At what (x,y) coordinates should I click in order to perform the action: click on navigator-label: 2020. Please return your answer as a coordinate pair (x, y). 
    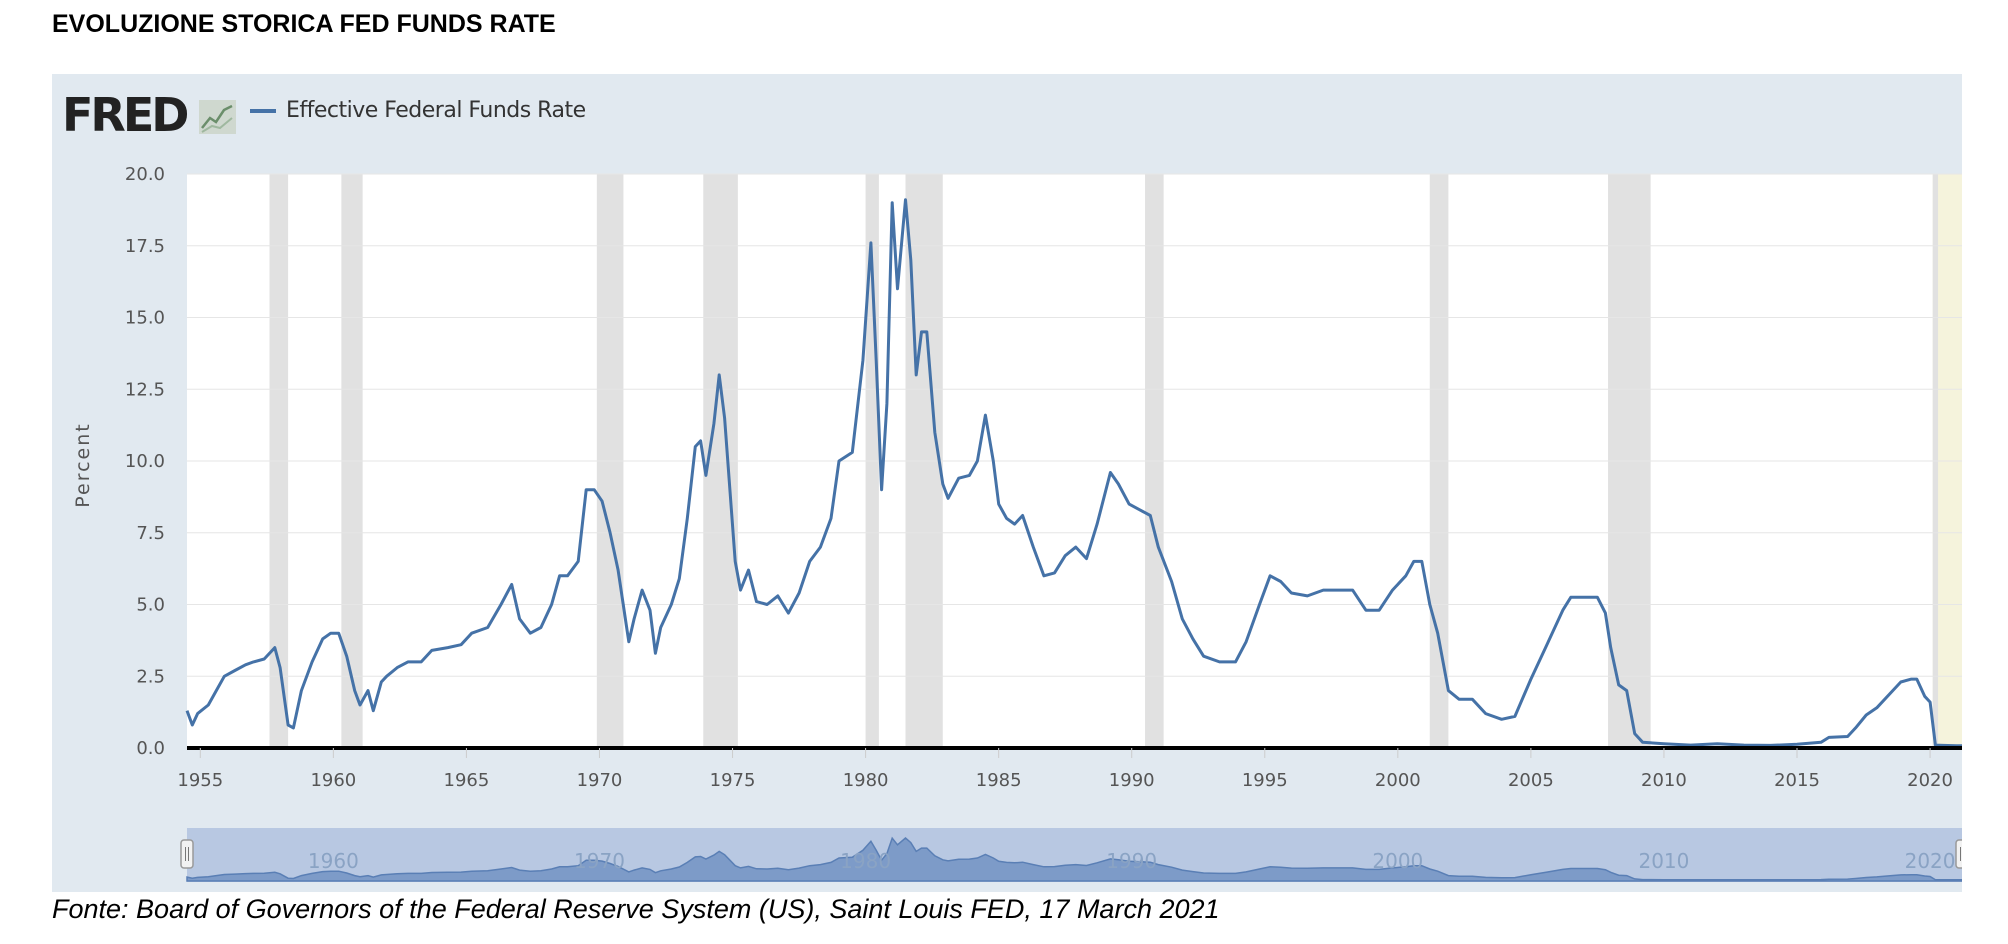
    Looking at the image, I should click on (1930, 861).